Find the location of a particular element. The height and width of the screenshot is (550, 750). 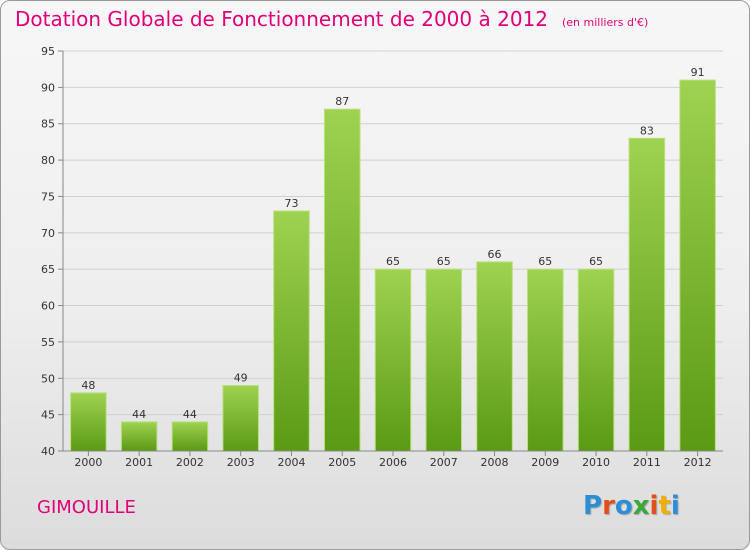

data-label: 66 is located at coordinates (495, 254).